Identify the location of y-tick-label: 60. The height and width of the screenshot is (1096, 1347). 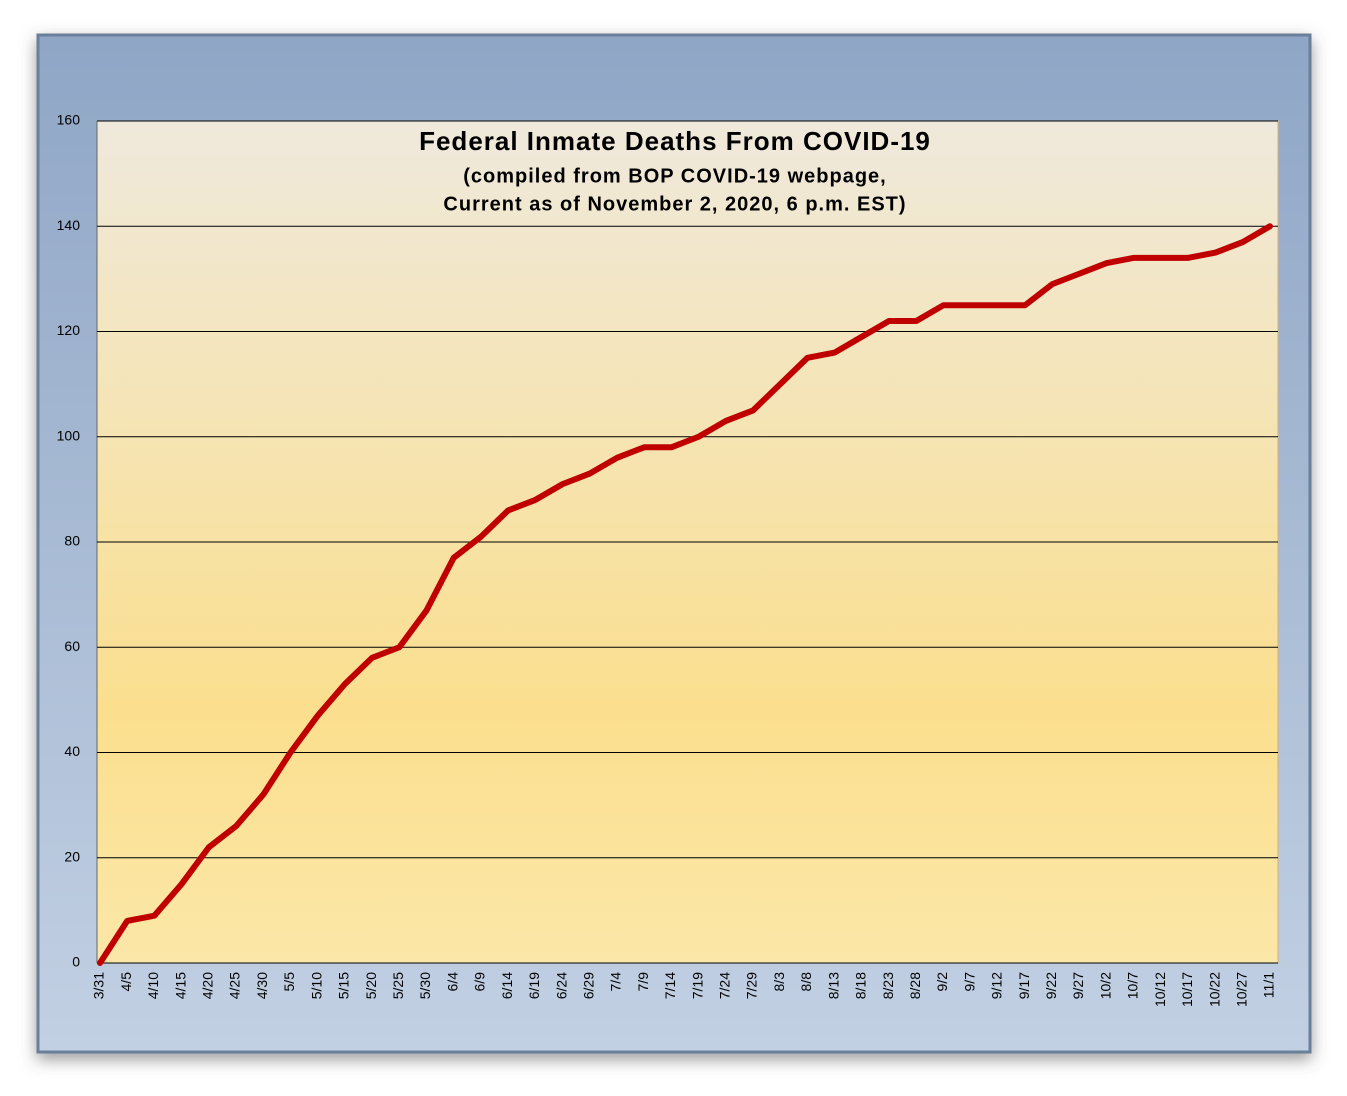
(72, 646).